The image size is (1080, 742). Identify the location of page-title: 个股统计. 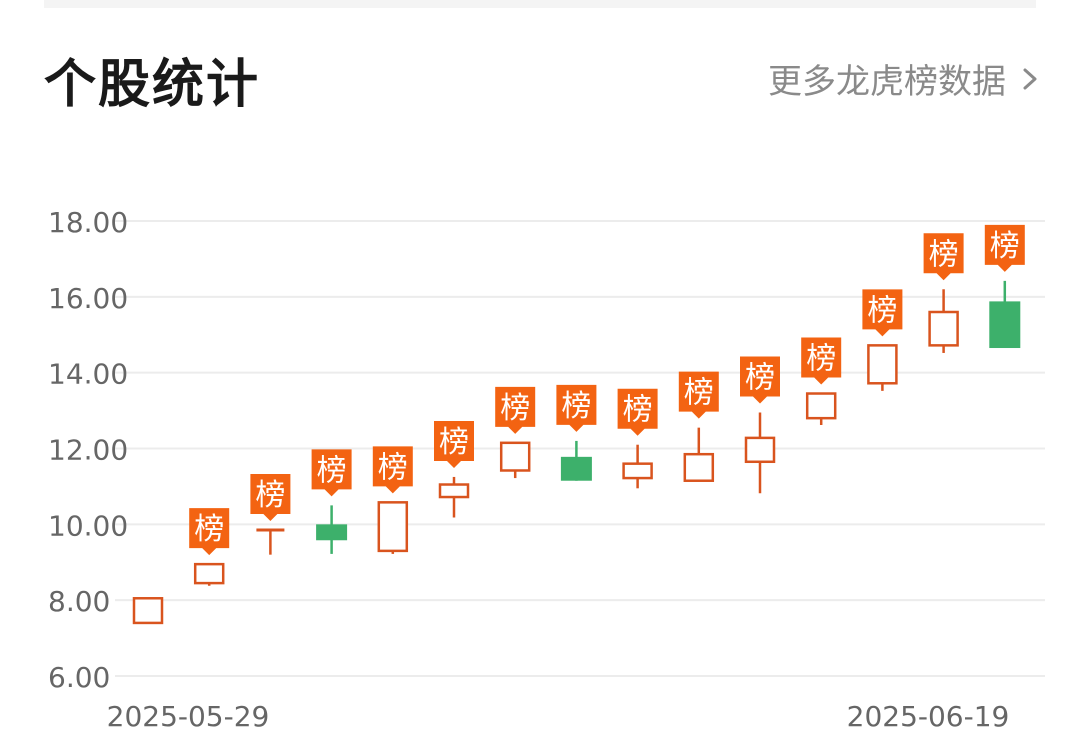
(152, 85).